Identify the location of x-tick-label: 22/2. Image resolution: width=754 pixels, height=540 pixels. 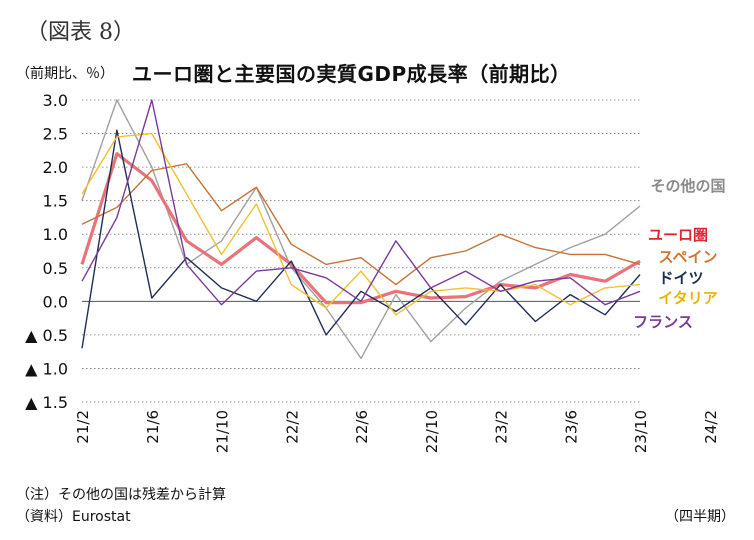
(292, 427).